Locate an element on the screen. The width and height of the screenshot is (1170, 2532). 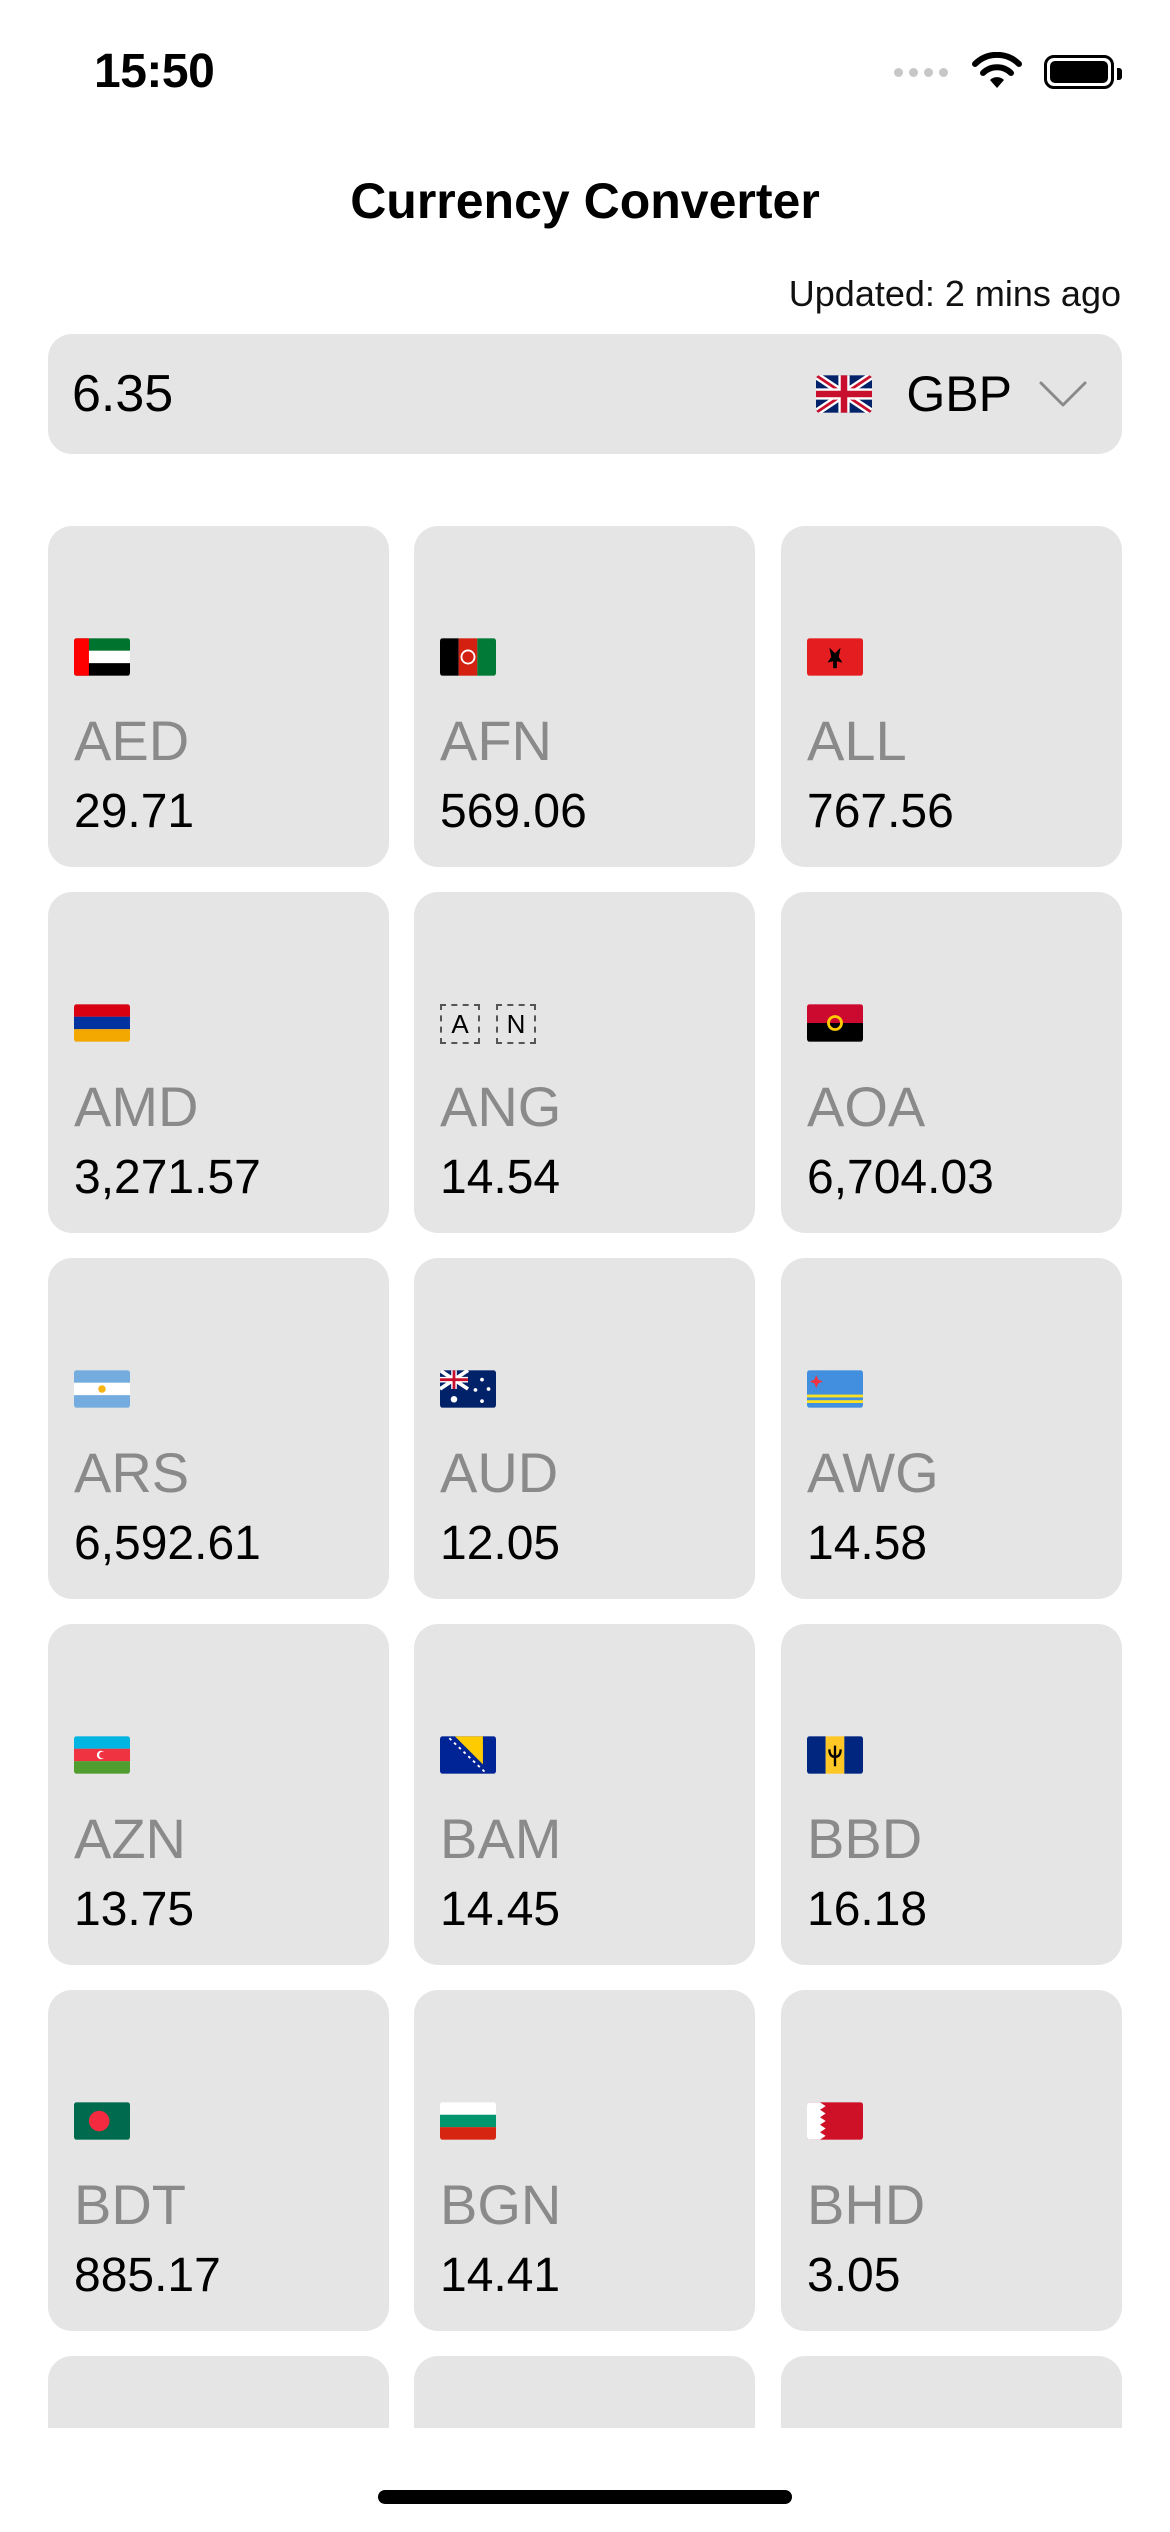
currency-value: 29.71 is located at coordinates (134, 811).